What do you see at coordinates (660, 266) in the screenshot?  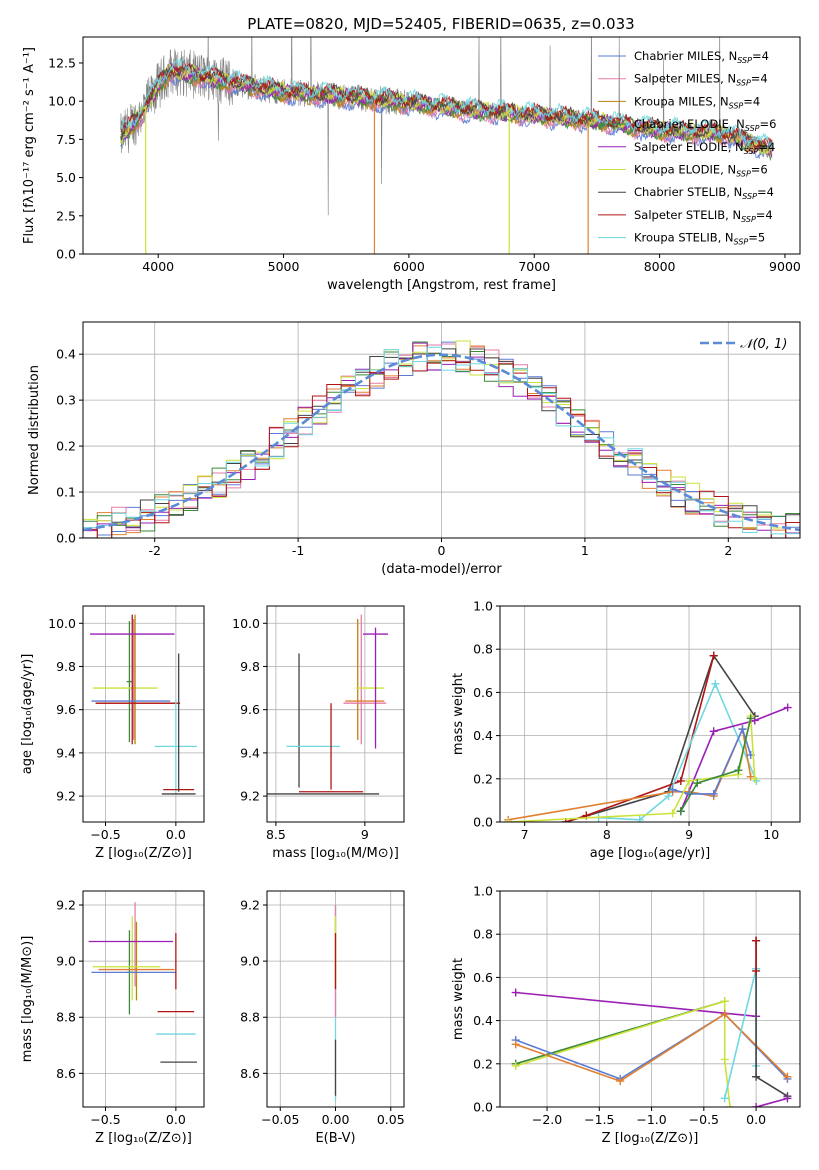 I see `x-tick-label: 8000` at bounding box center [660, 266].